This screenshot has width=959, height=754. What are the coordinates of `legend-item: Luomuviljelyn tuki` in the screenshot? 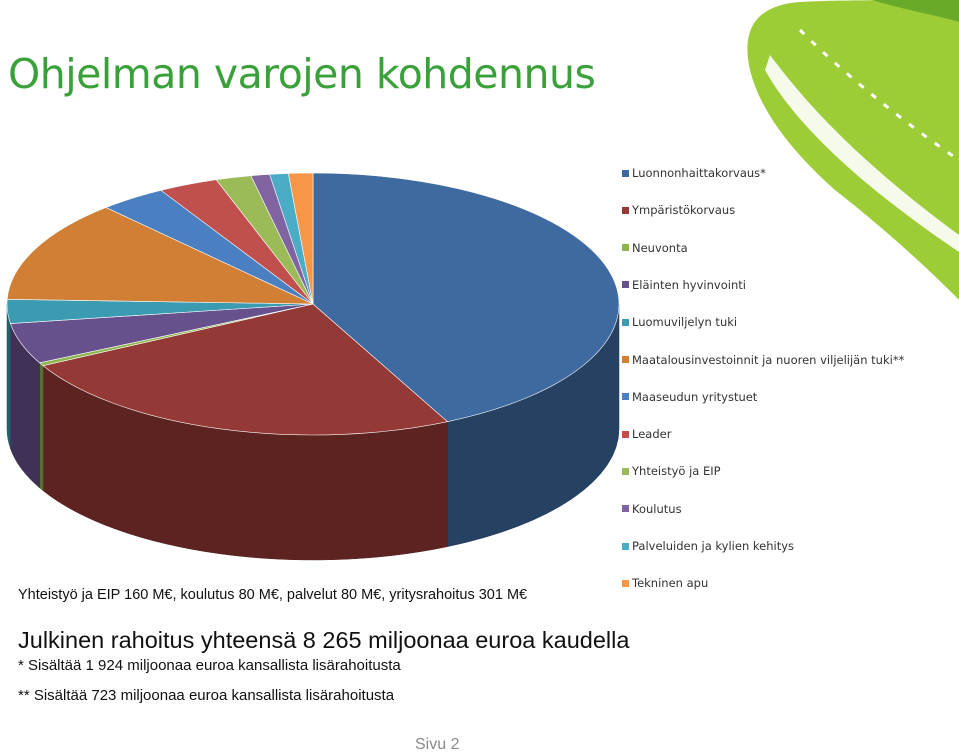 It's located at (679, 322).